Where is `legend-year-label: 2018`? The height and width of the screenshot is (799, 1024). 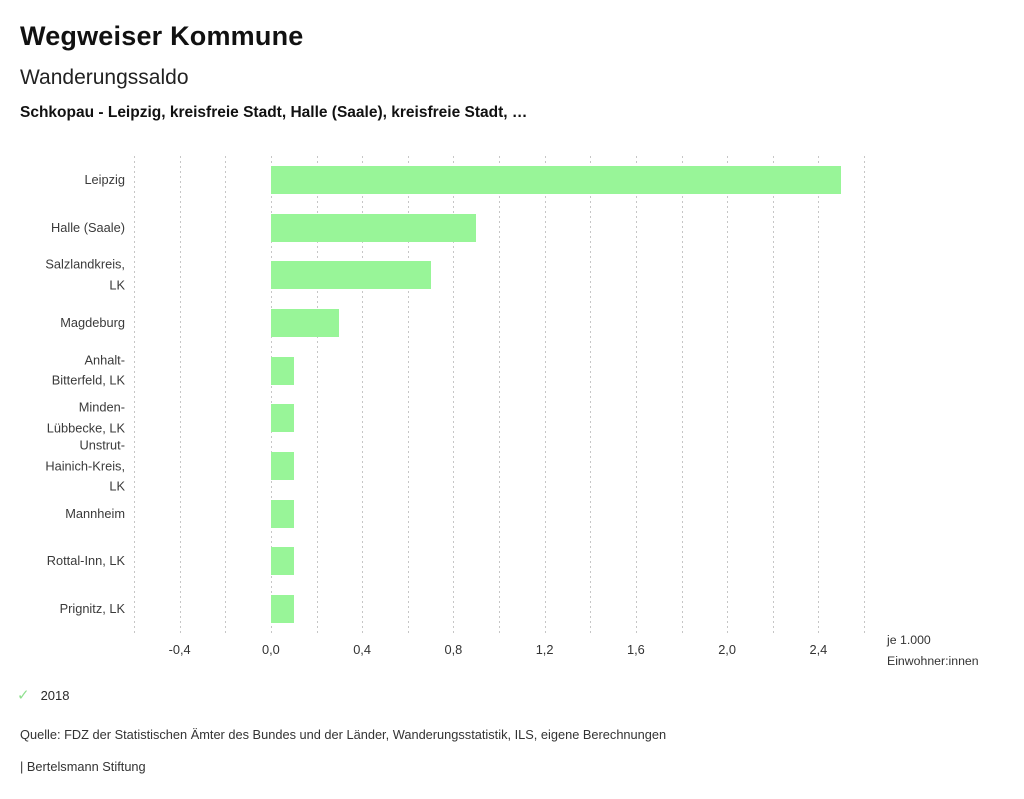 legend-year-label: 2018 is located at coordinates (55, 695).